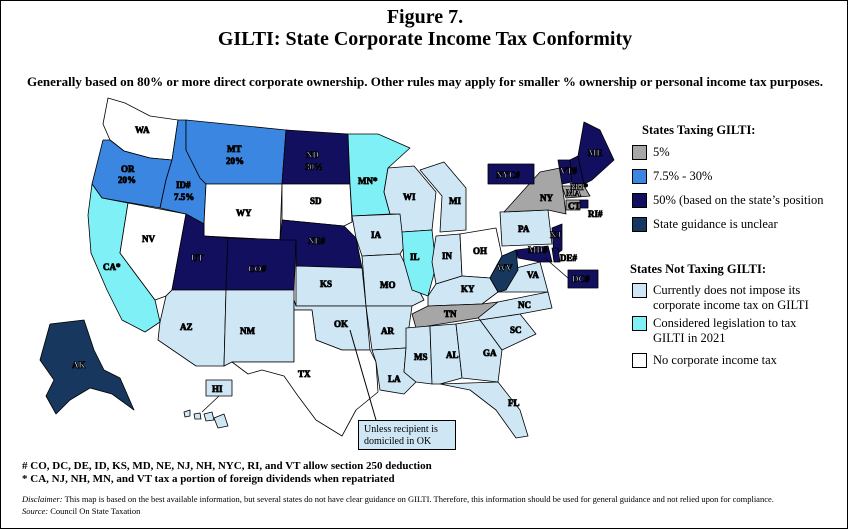  What do you see at coordinates (480, 251) in the screenshot?
I see `label-oh: OH` at bounding box center [480, 251].